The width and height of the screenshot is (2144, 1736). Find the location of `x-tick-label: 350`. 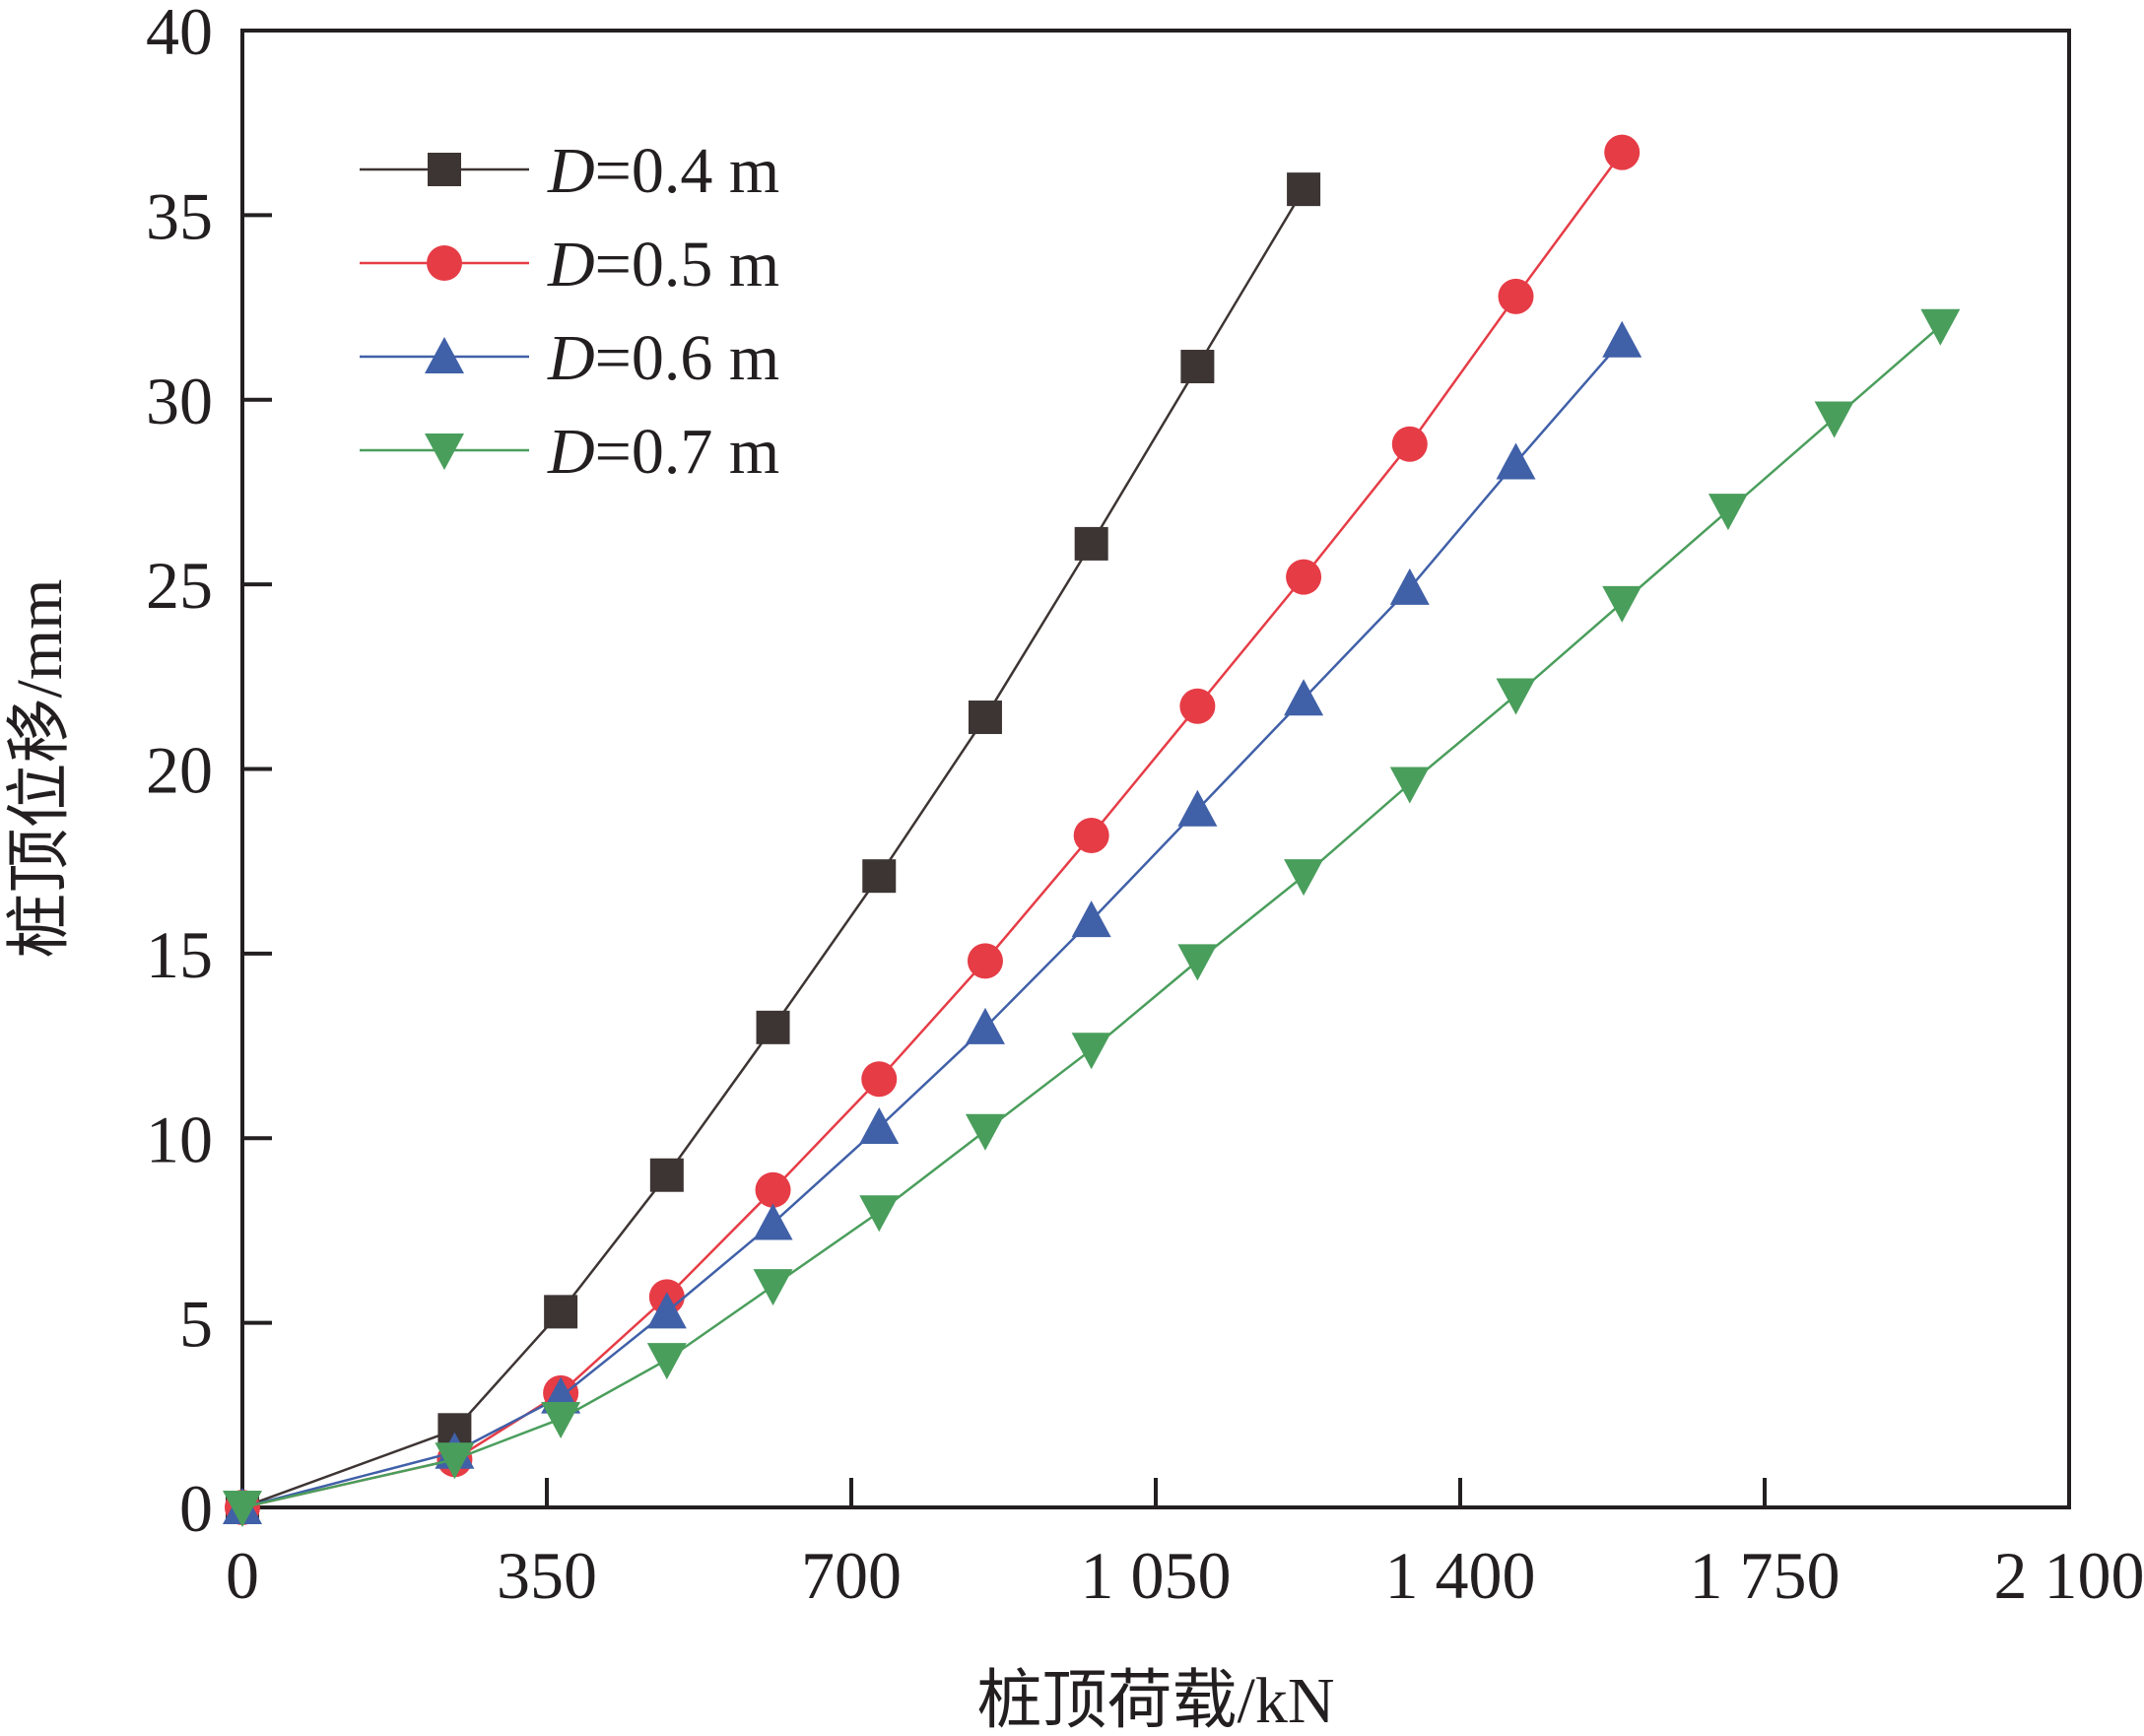

x-tick-label: 350 is located at coordinates (547, 1575).